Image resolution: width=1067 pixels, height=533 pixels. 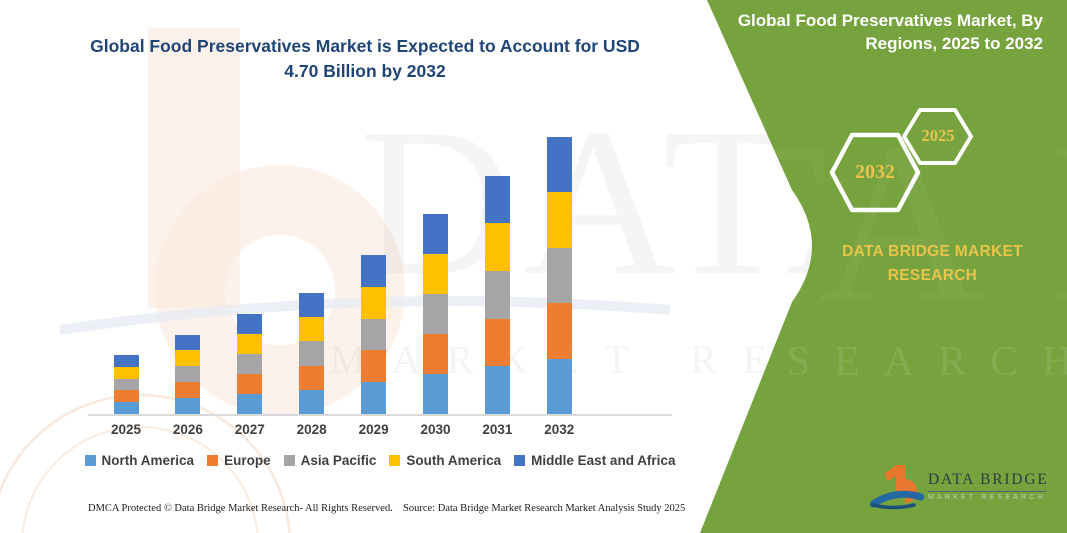 I want to click on org-name: DATA BRIDGE MARKET RESEARCH, so click(x=932, y=264).